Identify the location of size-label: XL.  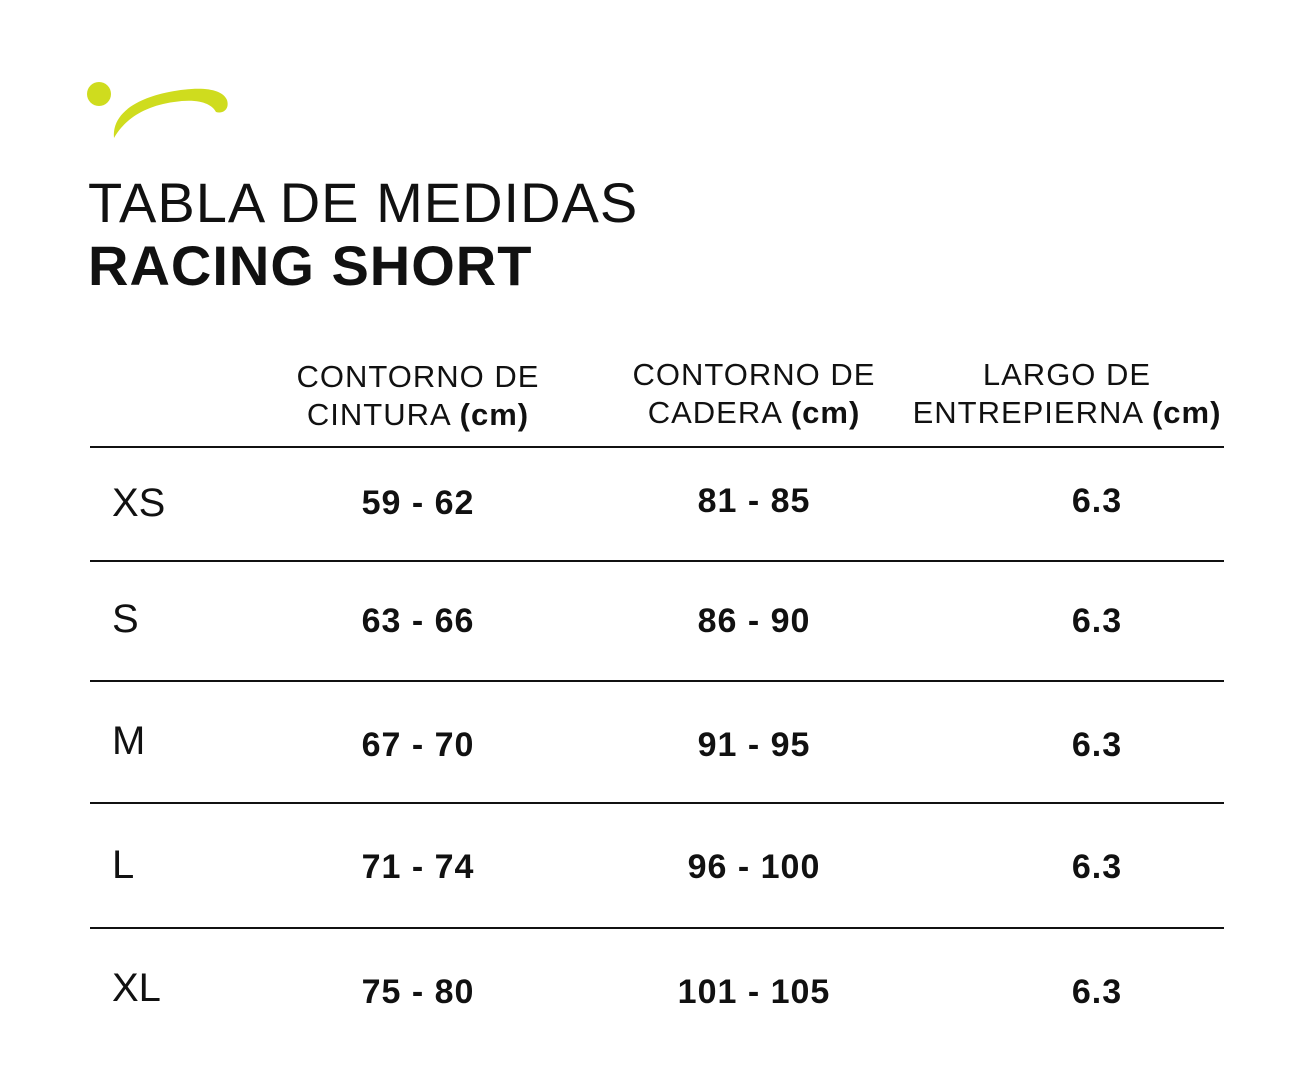
(136, 988).